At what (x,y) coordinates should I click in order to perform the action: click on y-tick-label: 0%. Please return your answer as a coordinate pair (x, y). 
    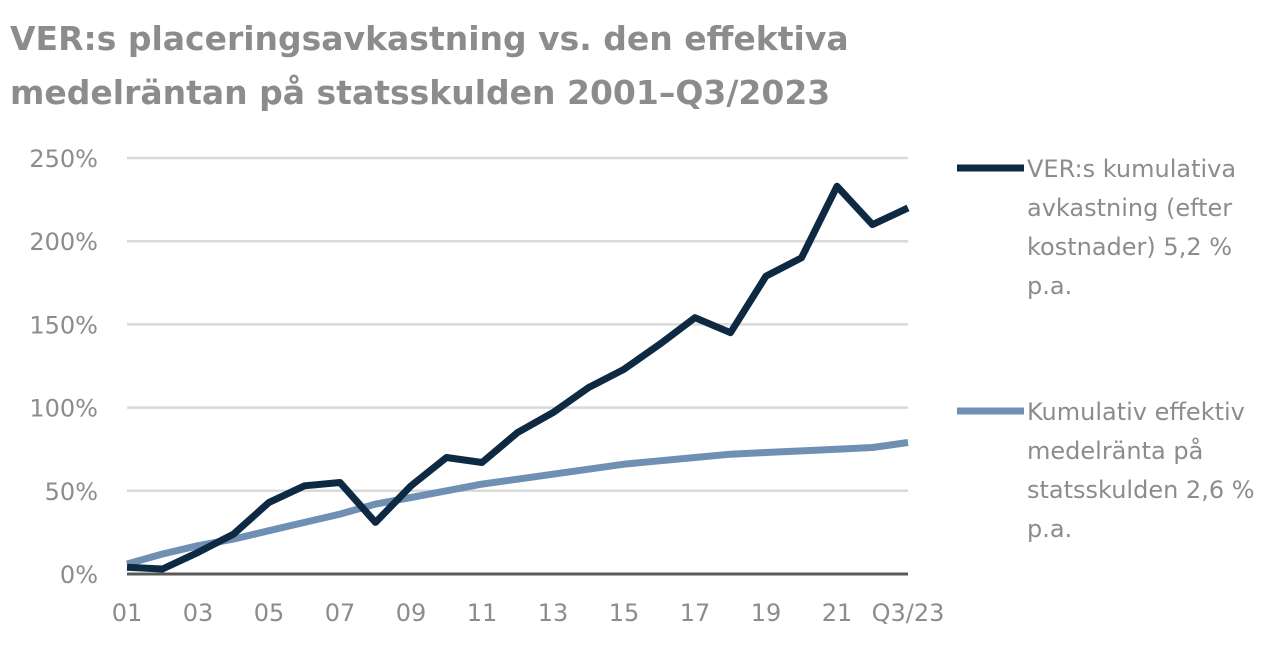
    Looking at the image, I should click on (79, 575).